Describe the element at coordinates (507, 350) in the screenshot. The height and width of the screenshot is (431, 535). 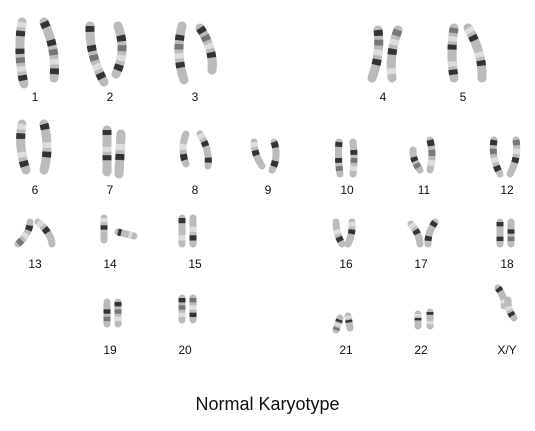
I see `chromosome-label-X-Y: X/Y` at that location.